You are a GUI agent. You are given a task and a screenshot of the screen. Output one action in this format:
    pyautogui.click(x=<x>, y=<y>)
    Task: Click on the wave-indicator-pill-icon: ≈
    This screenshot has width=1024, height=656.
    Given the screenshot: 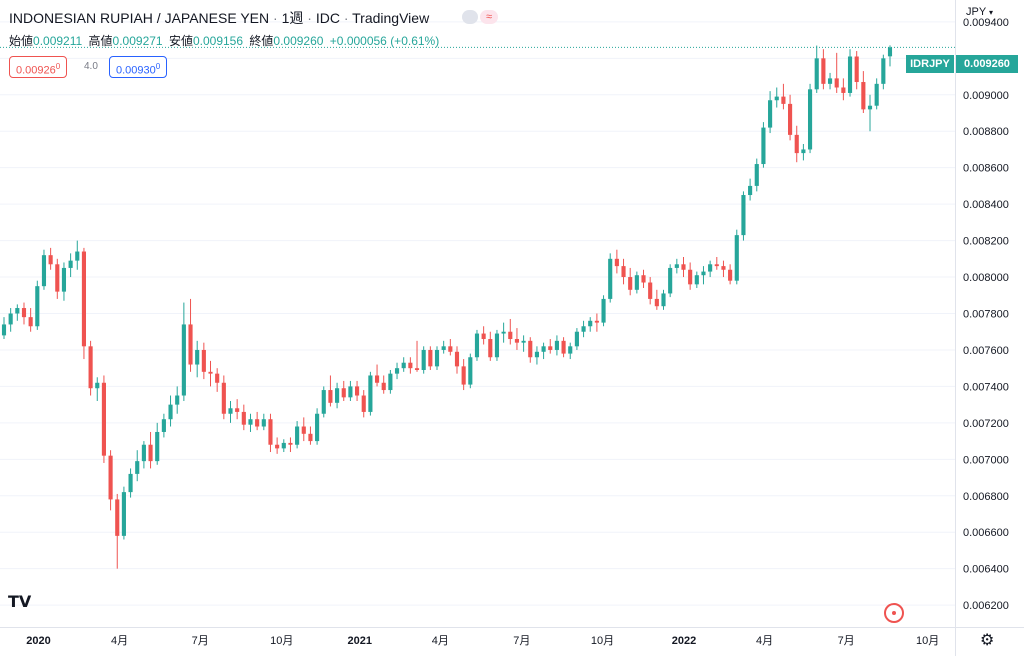 What is the action you would take?
    pyautogui.click(x=489, y=17)
    